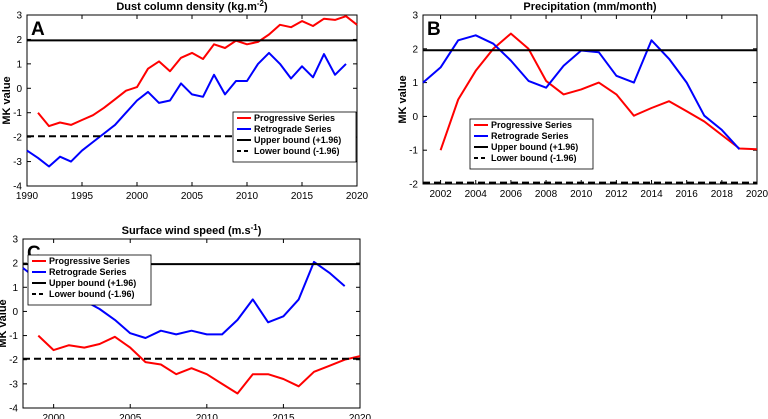 The image size is (768, 419). I want to click on chart-0-panel-label: A, so click(38, 29).